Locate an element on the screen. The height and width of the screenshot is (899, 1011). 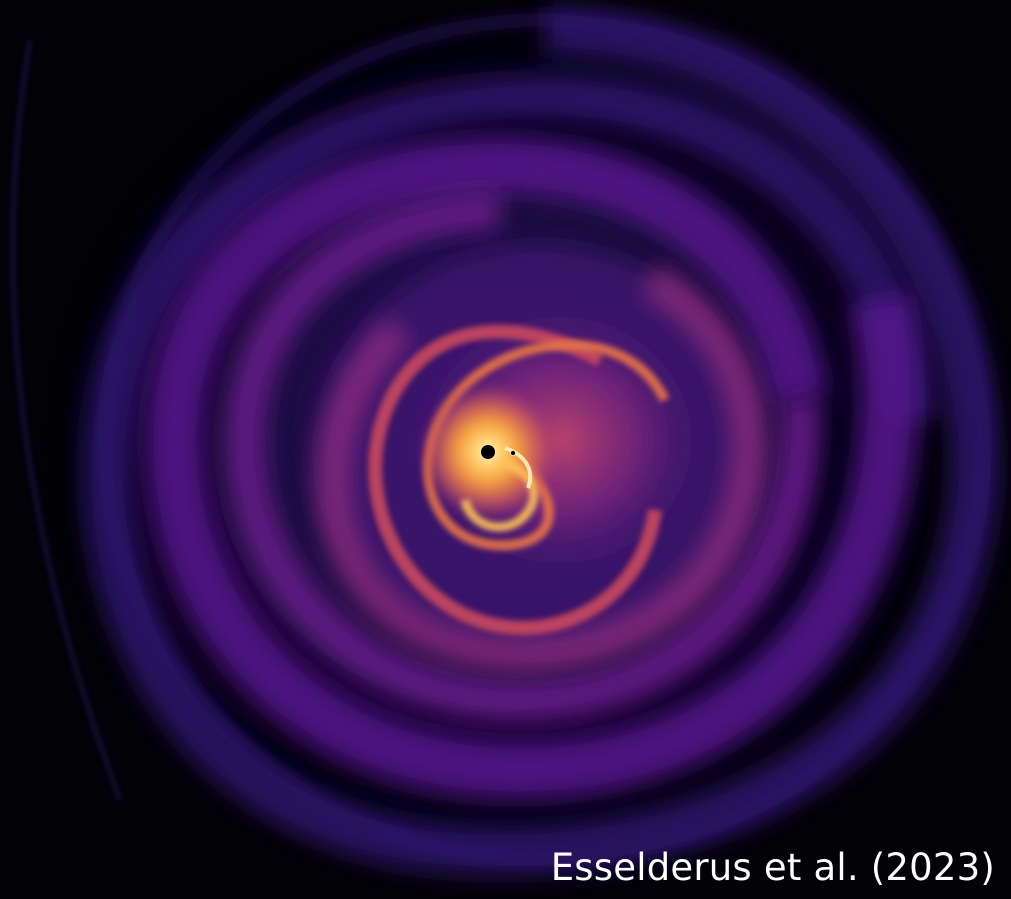
image-credit: Esselderus et al. (2023) is located at coordinates (772, 867).